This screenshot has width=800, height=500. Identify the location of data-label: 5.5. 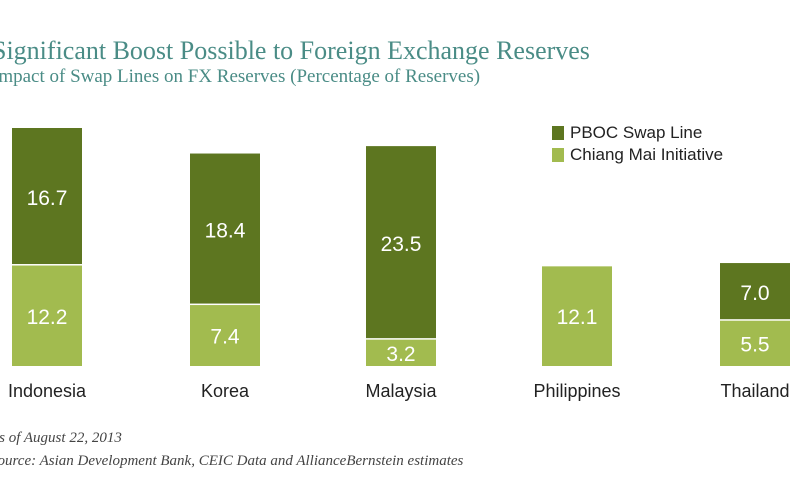
(754, 344).